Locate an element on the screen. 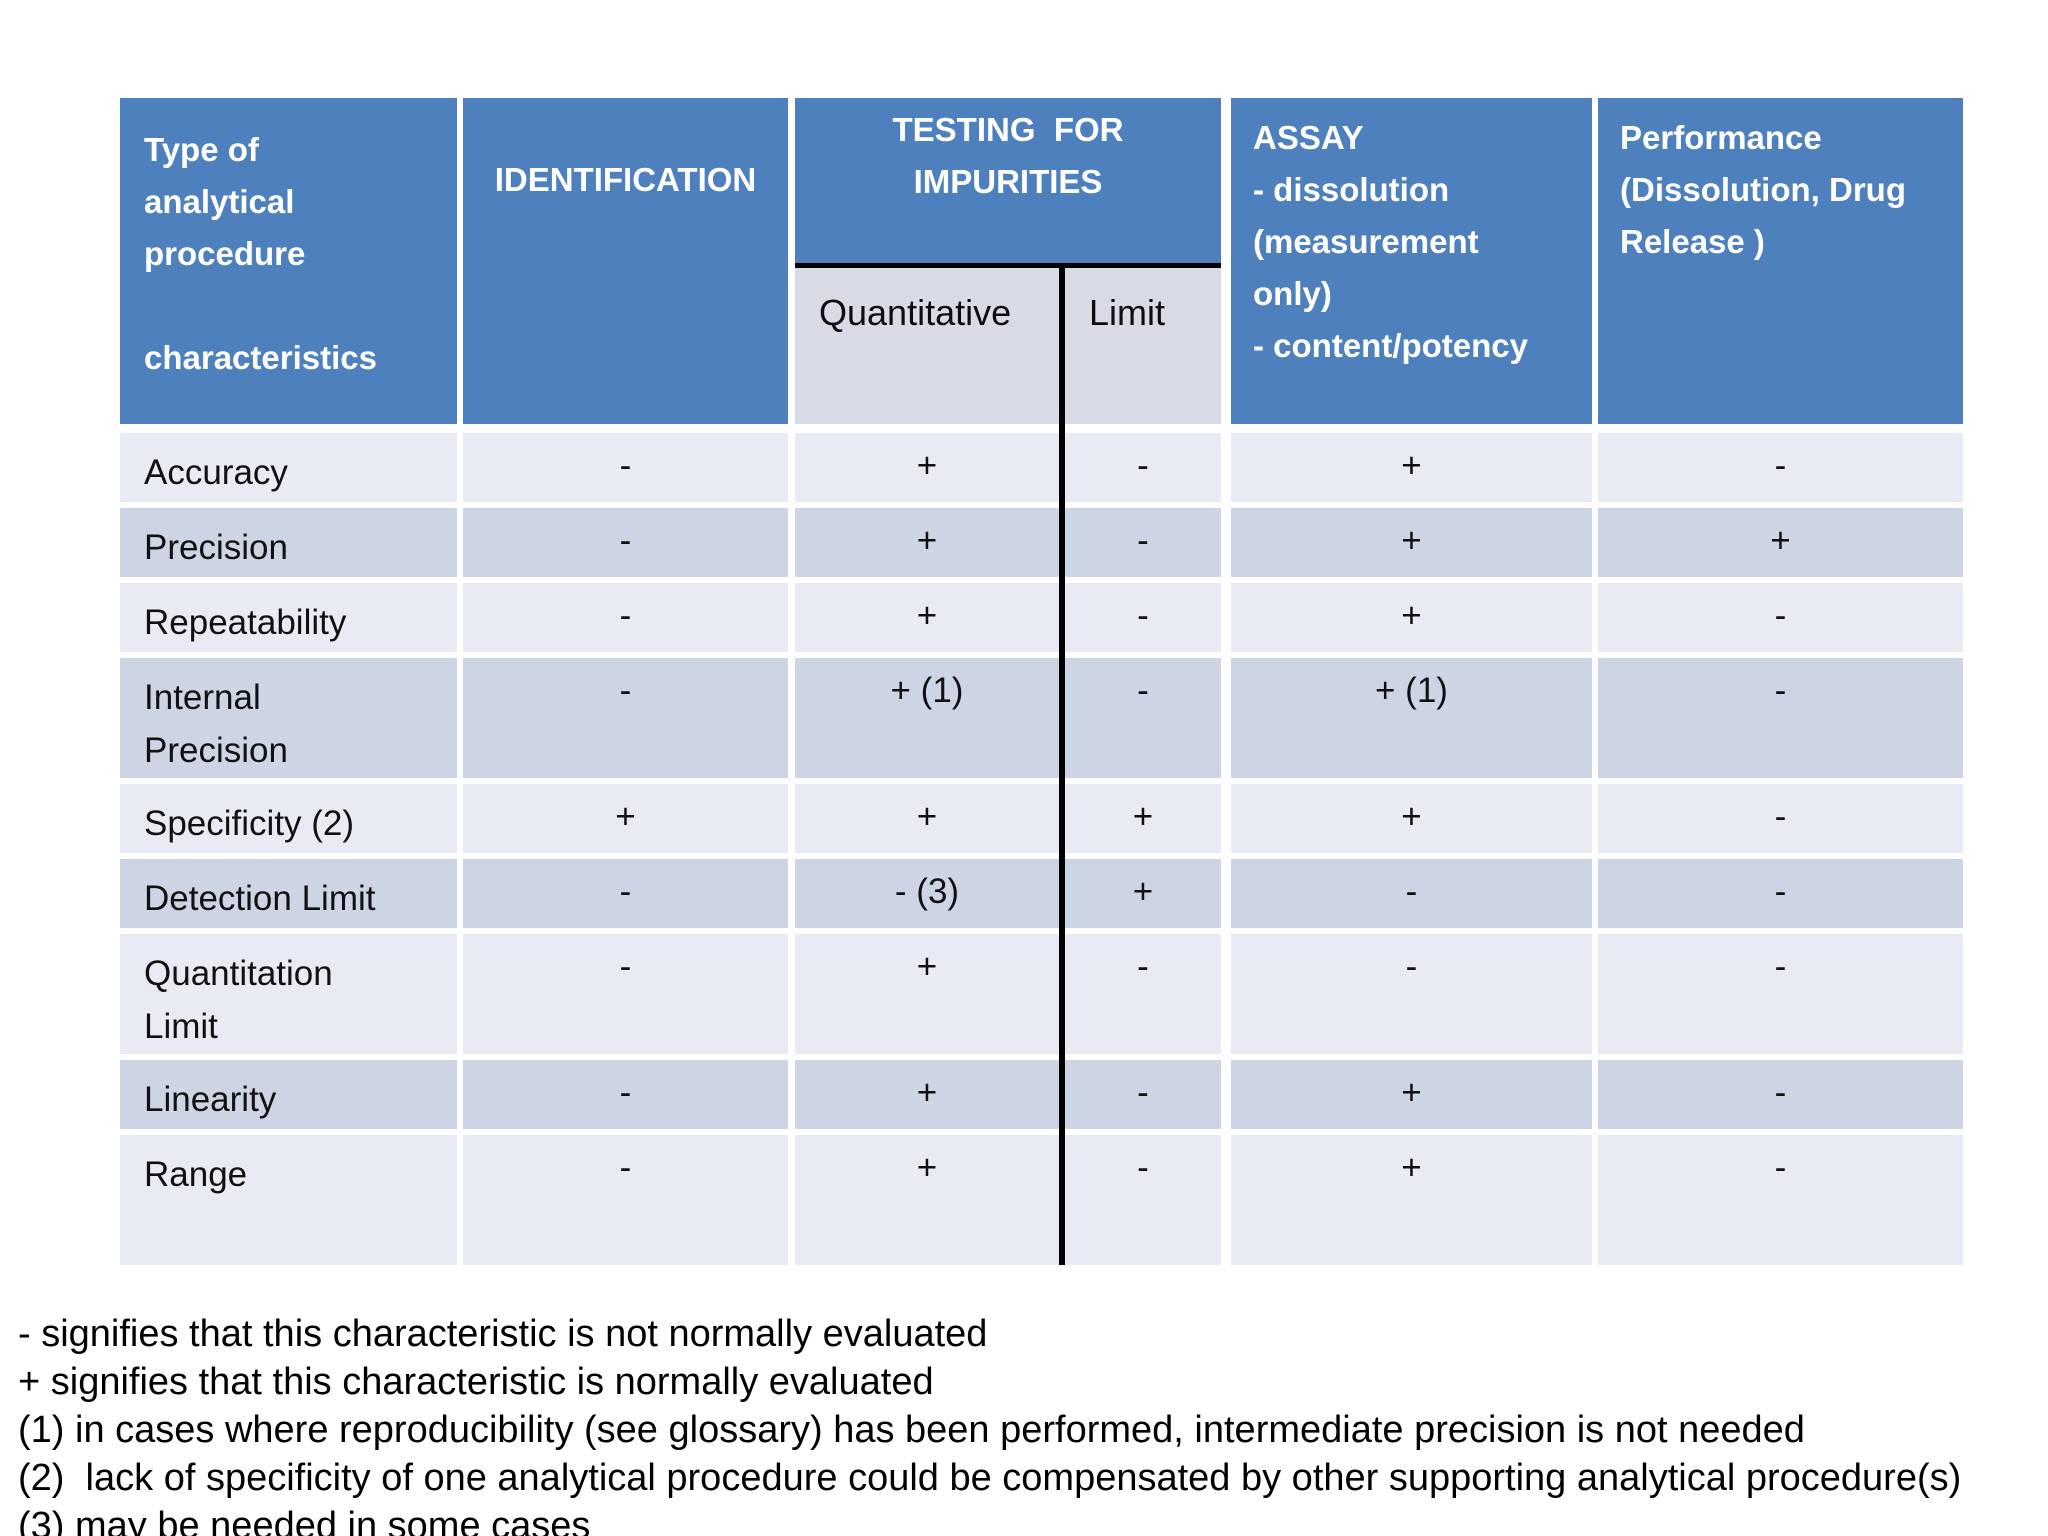 Image resolution: width=2048 pixels, height=1536 pixels. table-row: Range - + - + - is located at coordinates (1041, 1200).